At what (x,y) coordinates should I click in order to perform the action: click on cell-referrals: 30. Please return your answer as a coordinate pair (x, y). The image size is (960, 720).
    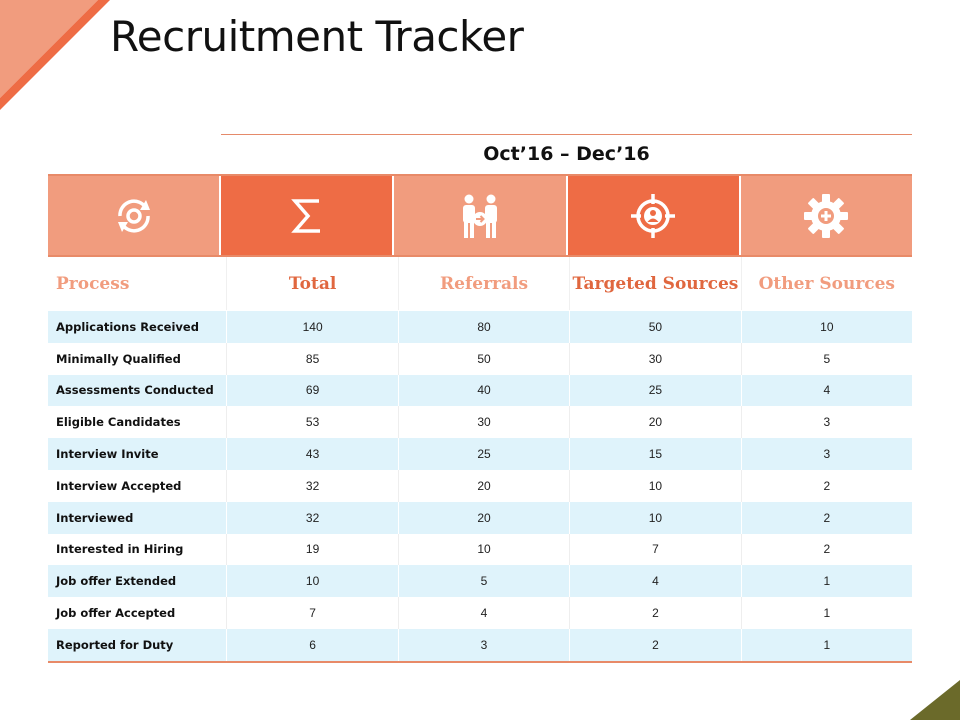
    Looking at the image, I should click on (485, 422).